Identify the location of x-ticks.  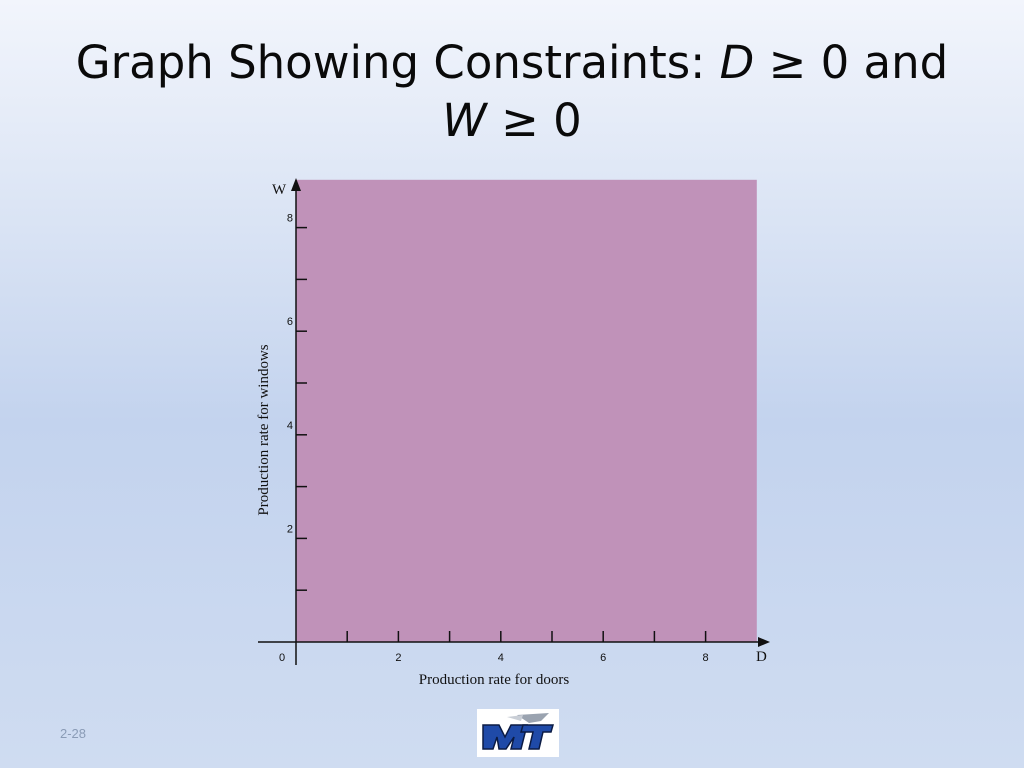
(526, 636).